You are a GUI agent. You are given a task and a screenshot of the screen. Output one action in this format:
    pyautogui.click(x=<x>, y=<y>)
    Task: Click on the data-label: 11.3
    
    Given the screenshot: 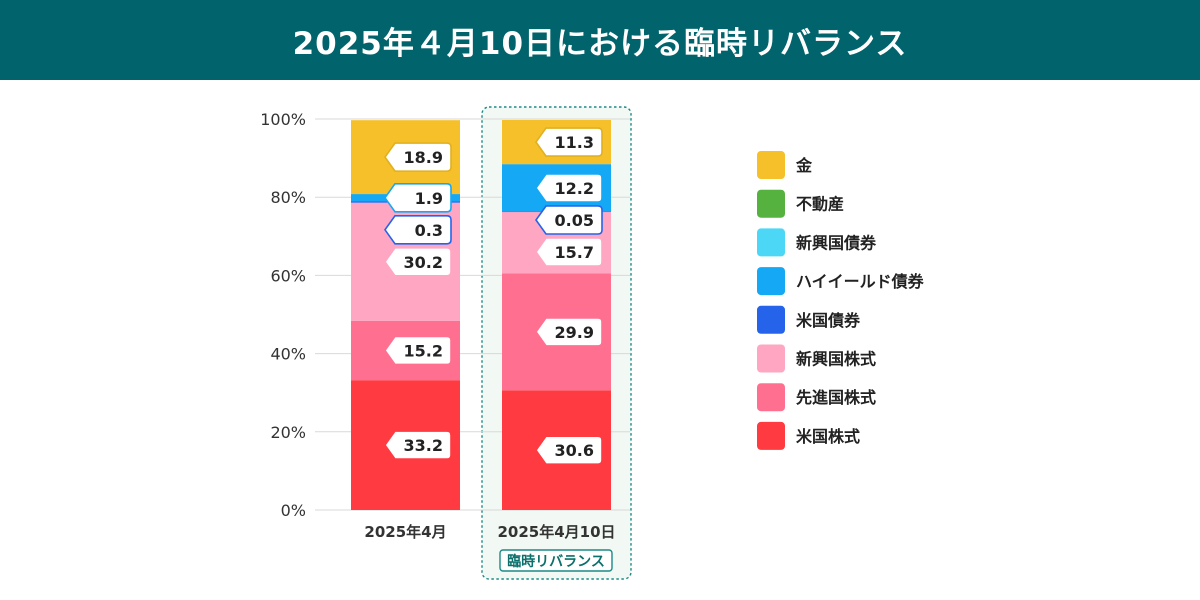 What is the action you would take?
    pyautogui.click(x=574, y=142)
    